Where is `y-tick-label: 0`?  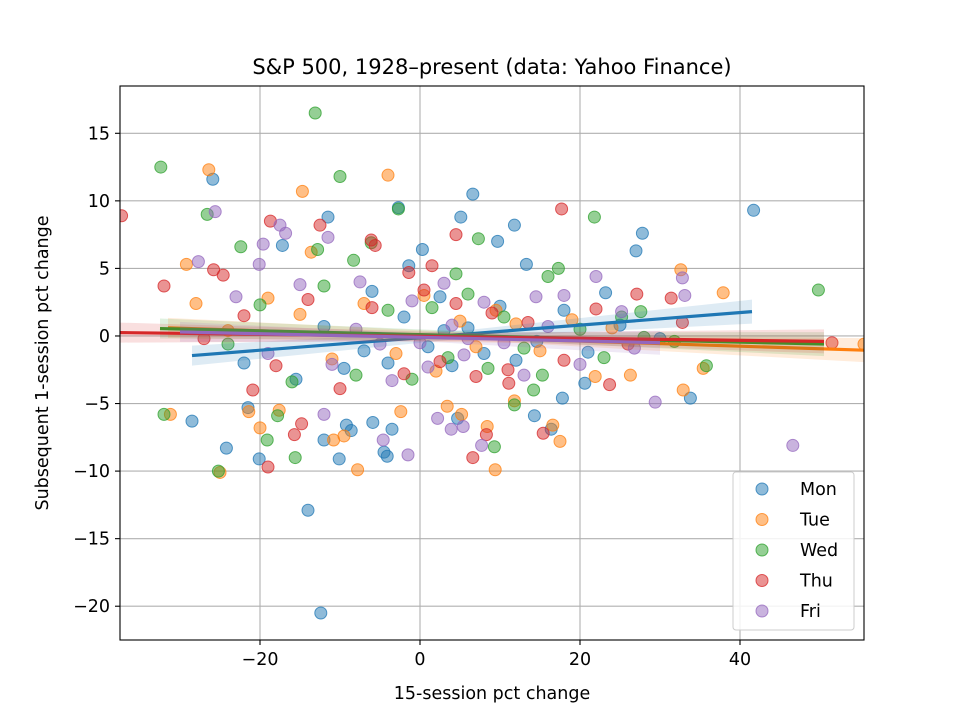
y-tick-label: 0 is located at coordinates (104, 337).